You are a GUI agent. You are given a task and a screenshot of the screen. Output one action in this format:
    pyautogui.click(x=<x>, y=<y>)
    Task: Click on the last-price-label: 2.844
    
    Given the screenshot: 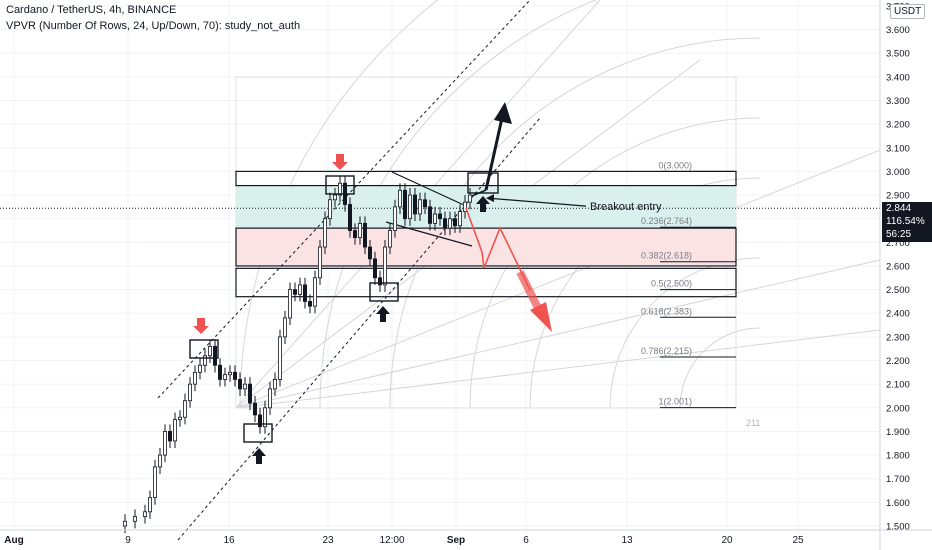 What is the action you would take?
    pyautogui.click(x=907, y=209)
    